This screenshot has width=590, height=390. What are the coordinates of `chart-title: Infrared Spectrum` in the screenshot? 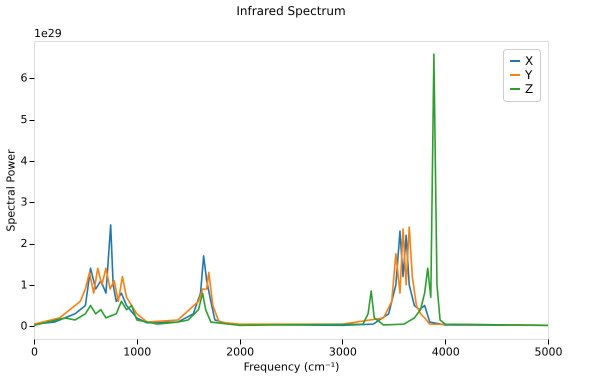 It's located at (291, 11).